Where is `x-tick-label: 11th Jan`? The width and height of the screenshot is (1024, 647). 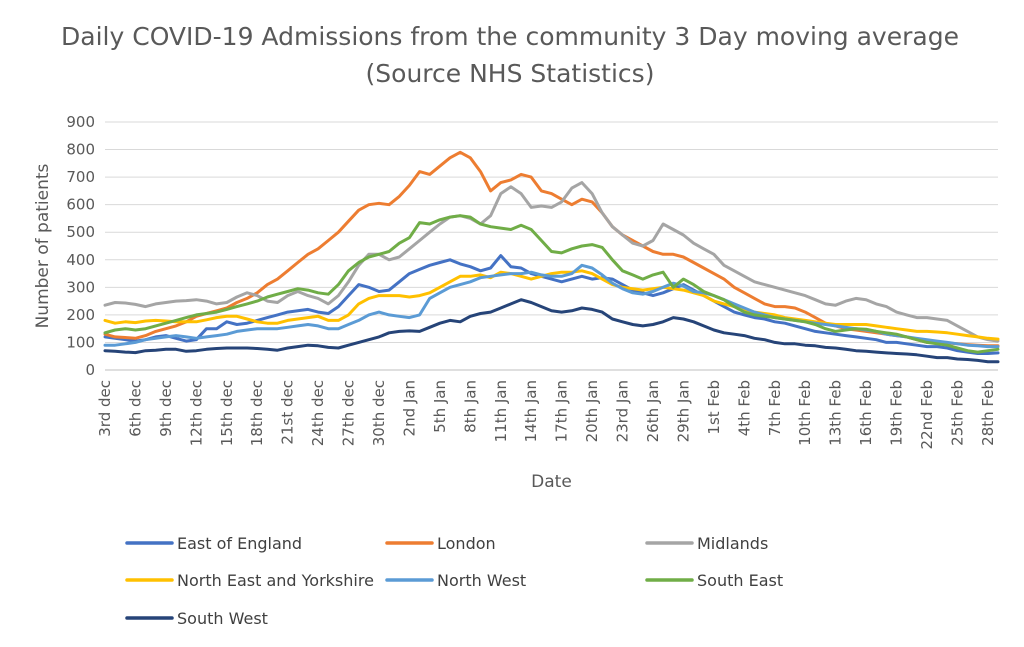 x-tick-label: 11th Jan is located at coordinates (501, 411).